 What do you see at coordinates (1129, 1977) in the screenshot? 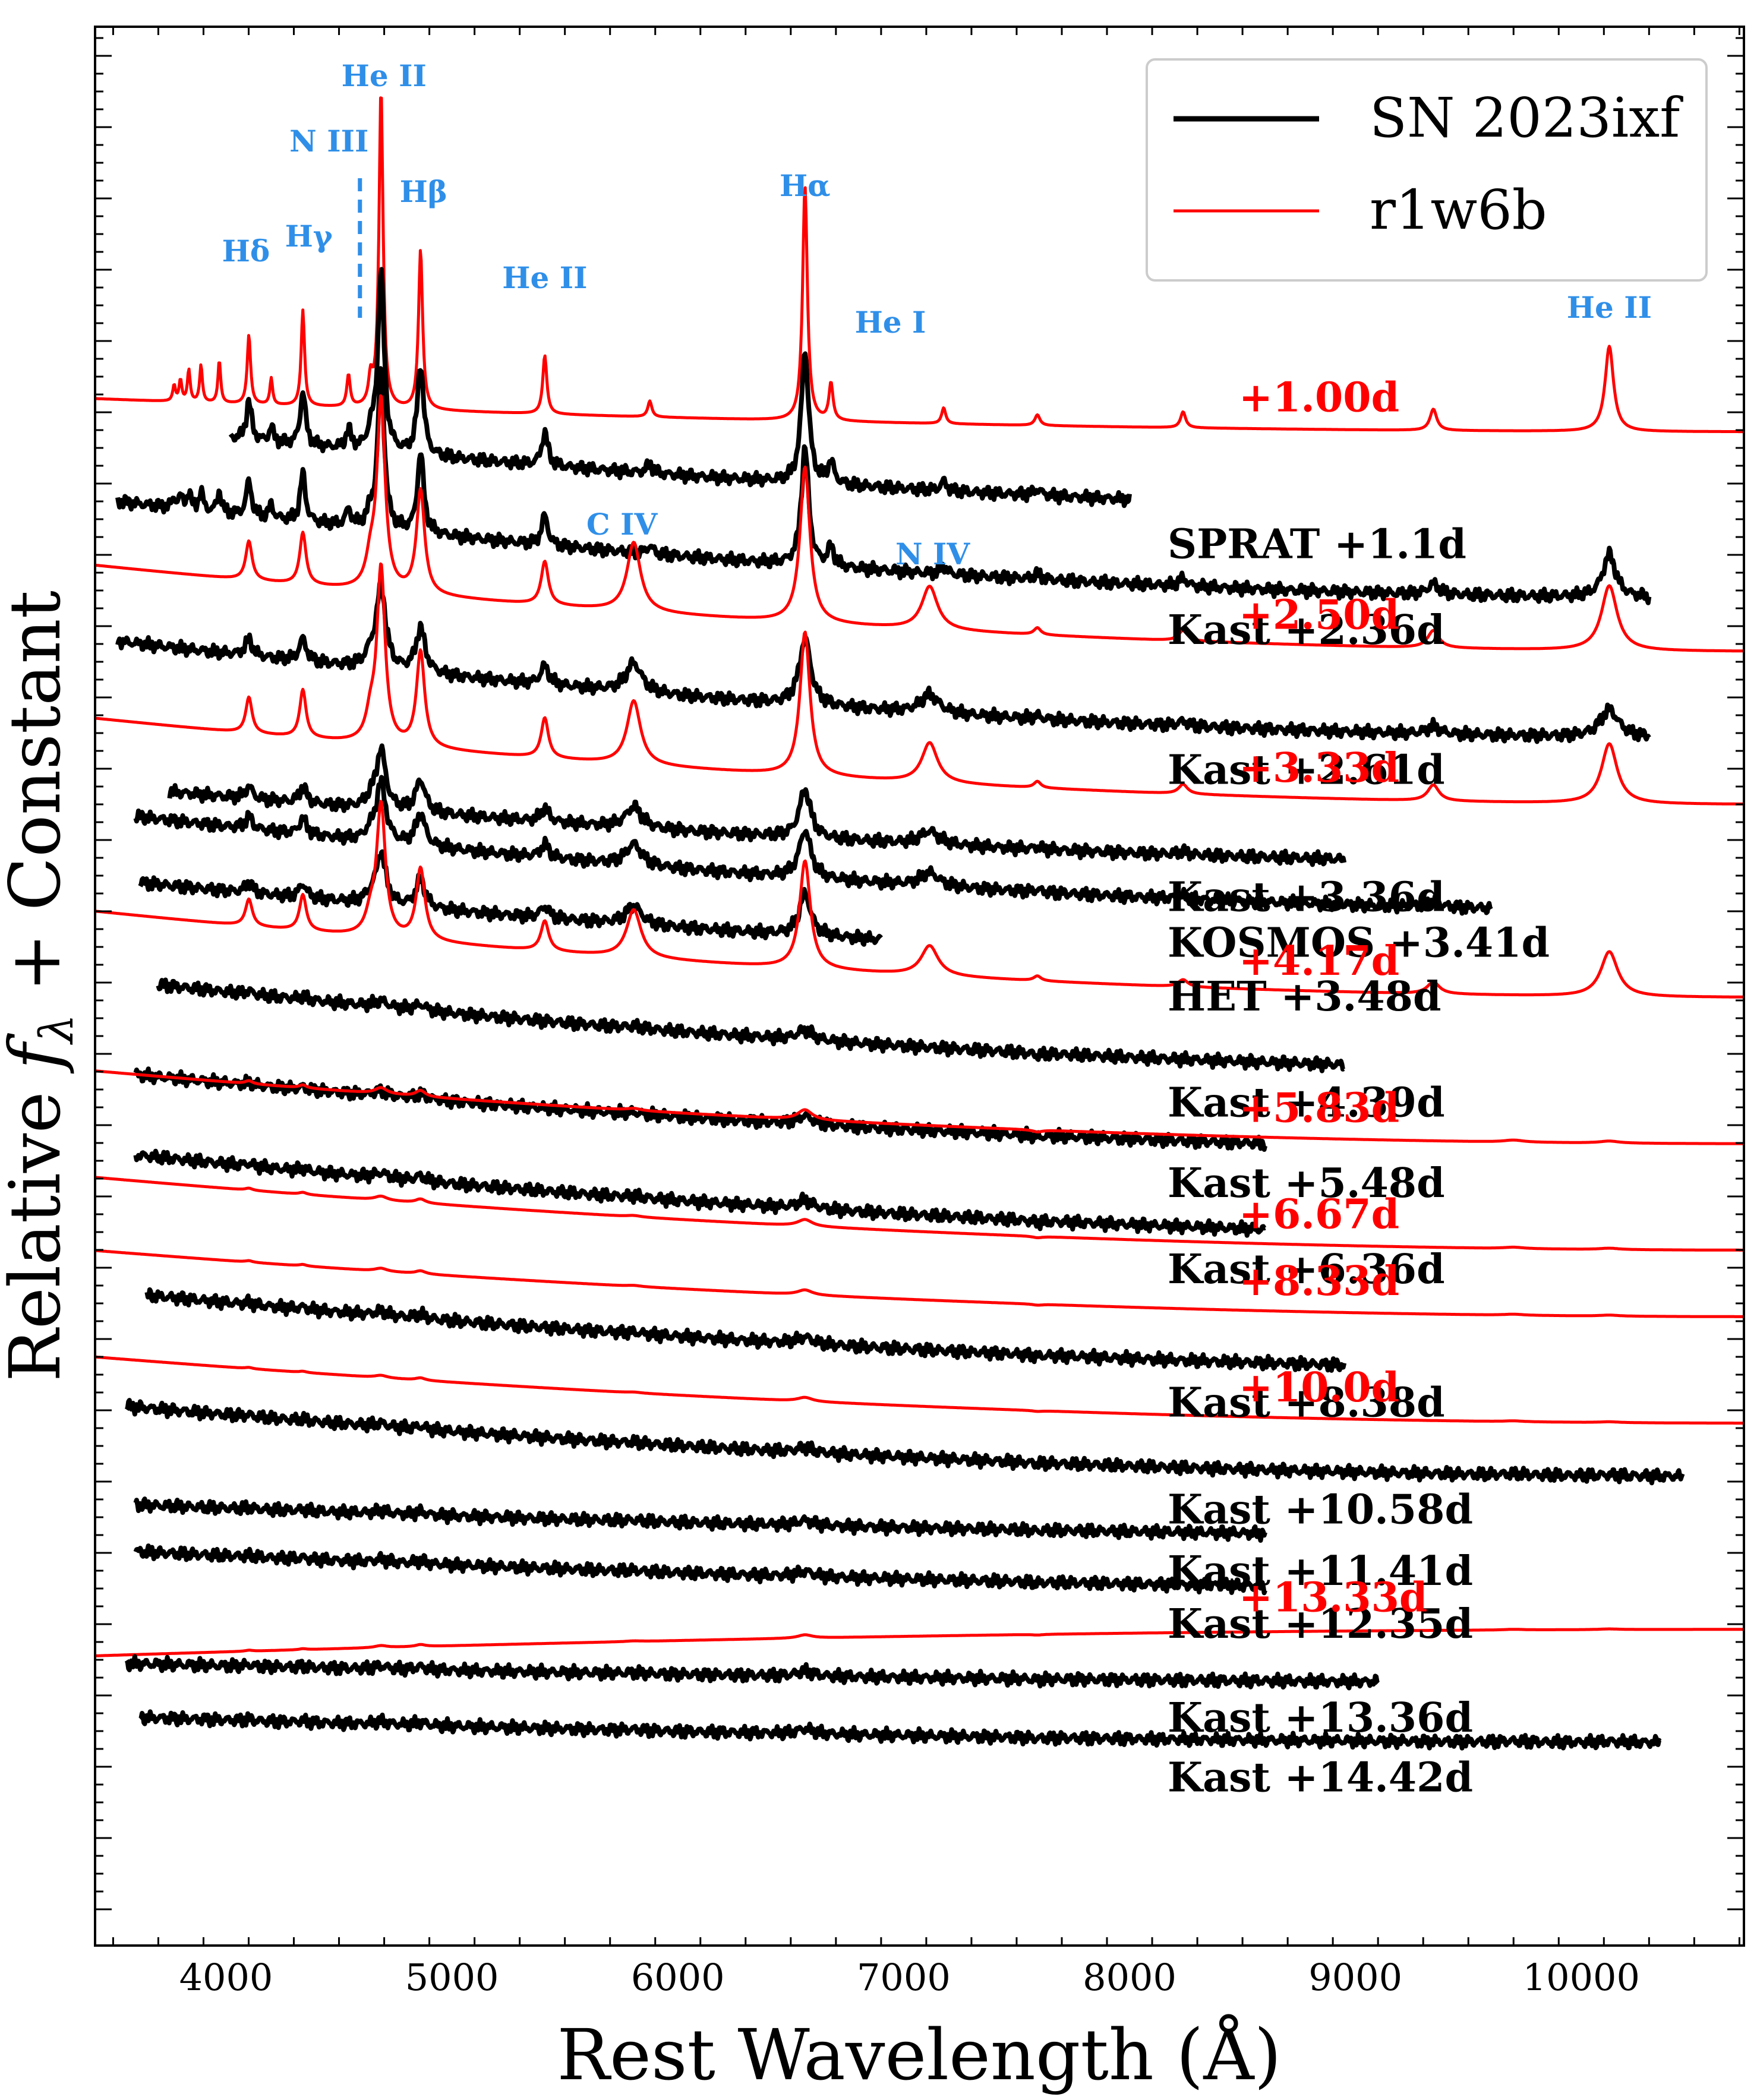
I see `x-tick-label: 8000` at bounding box center [1129, 1977].